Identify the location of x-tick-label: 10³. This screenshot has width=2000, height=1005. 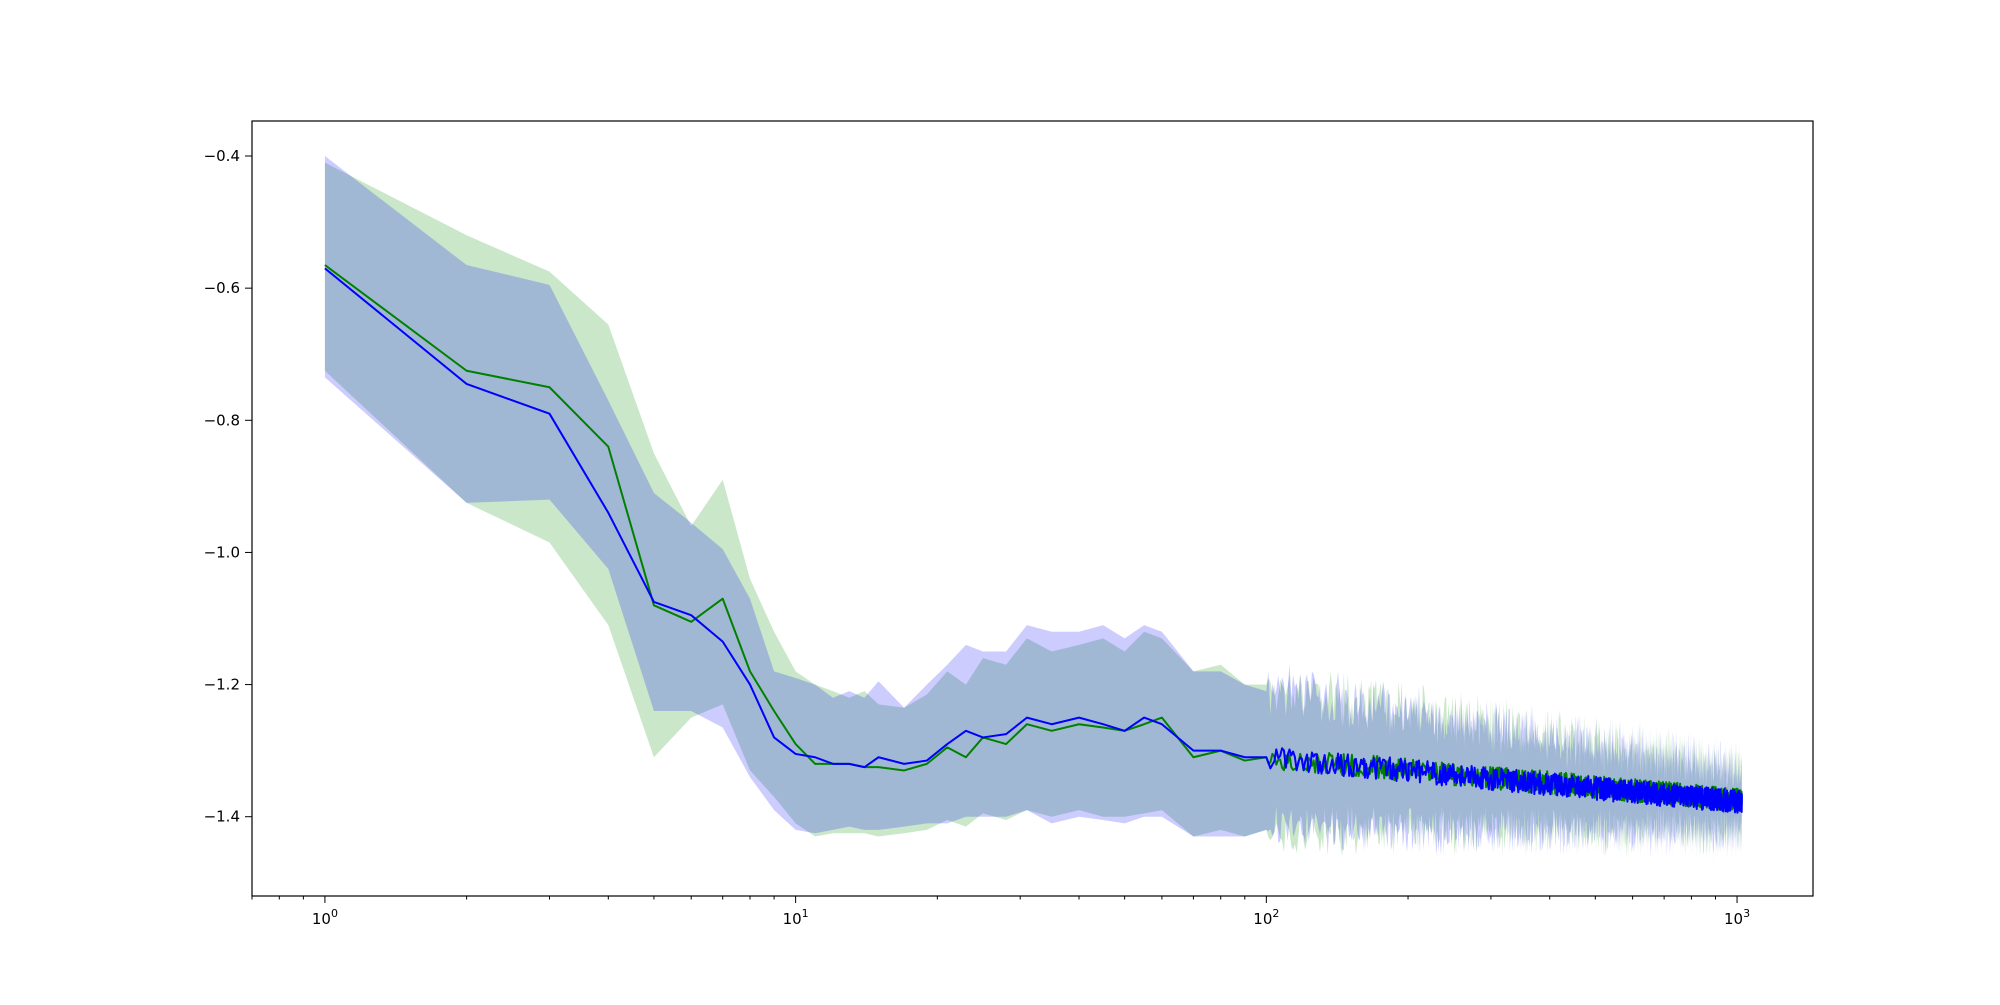
(1737, 917).